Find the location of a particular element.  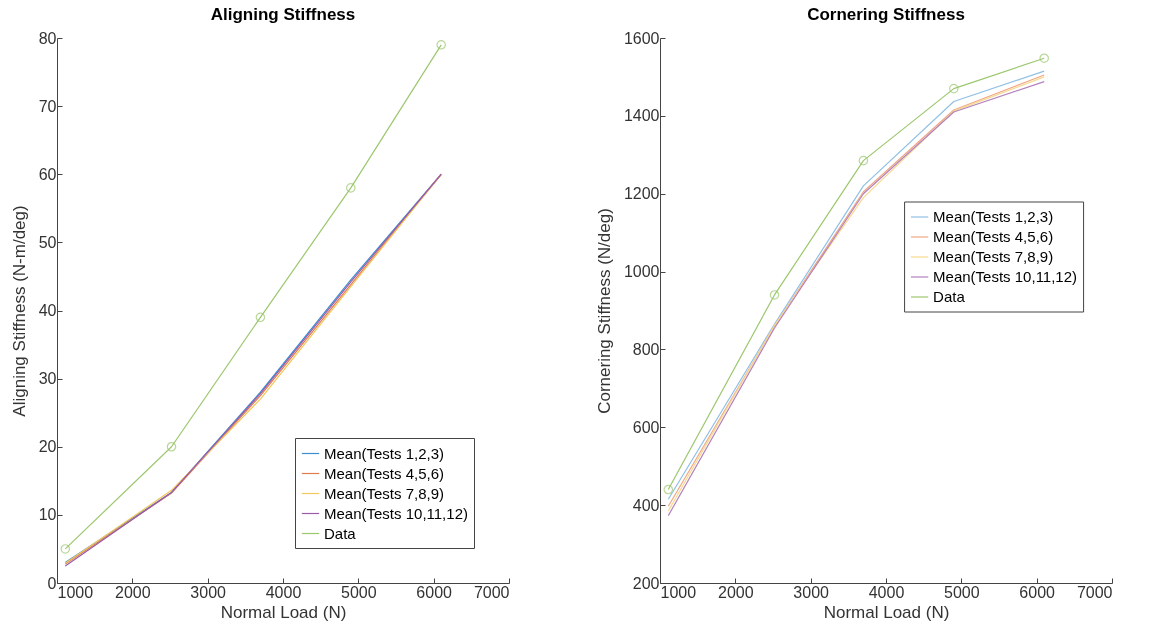

y-tick-label: 1200 is located at coordinates (641, 194).